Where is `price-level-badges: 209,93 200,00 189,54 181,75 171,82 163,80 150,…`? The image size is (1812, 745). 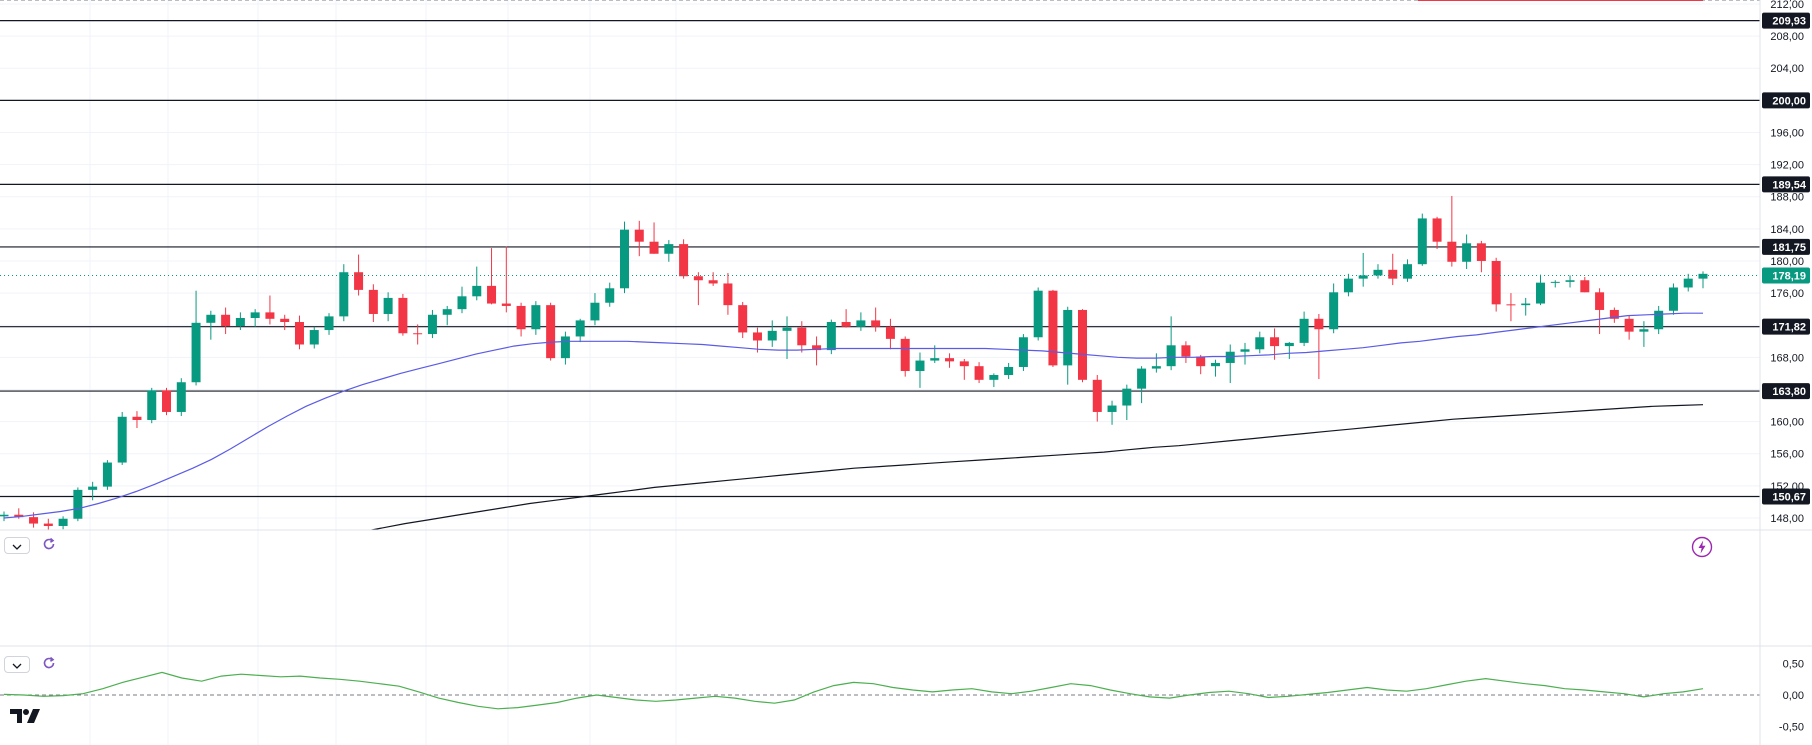
price-level-badges: 209,93 200,00 189,54 181,75 171,82 163,80 150,… is located at coordinates (1786, 258).